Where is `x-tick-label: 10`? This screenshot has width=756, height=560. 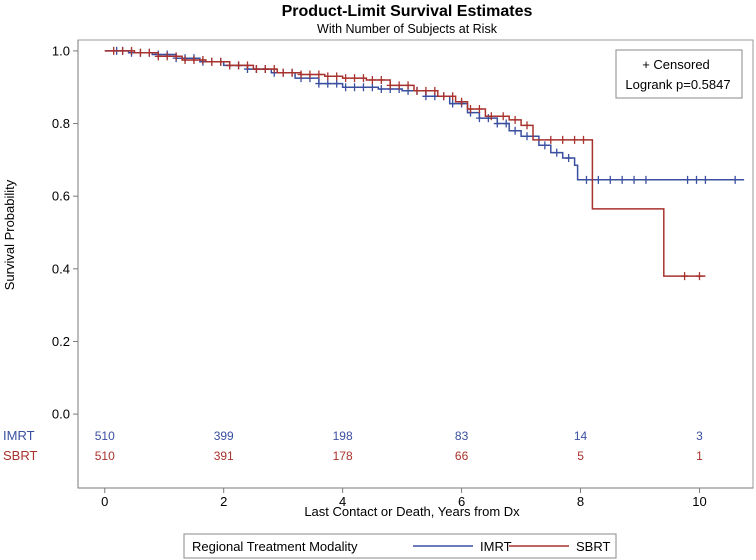 x-tick-label: 10 is located at coordinates (699, 501).